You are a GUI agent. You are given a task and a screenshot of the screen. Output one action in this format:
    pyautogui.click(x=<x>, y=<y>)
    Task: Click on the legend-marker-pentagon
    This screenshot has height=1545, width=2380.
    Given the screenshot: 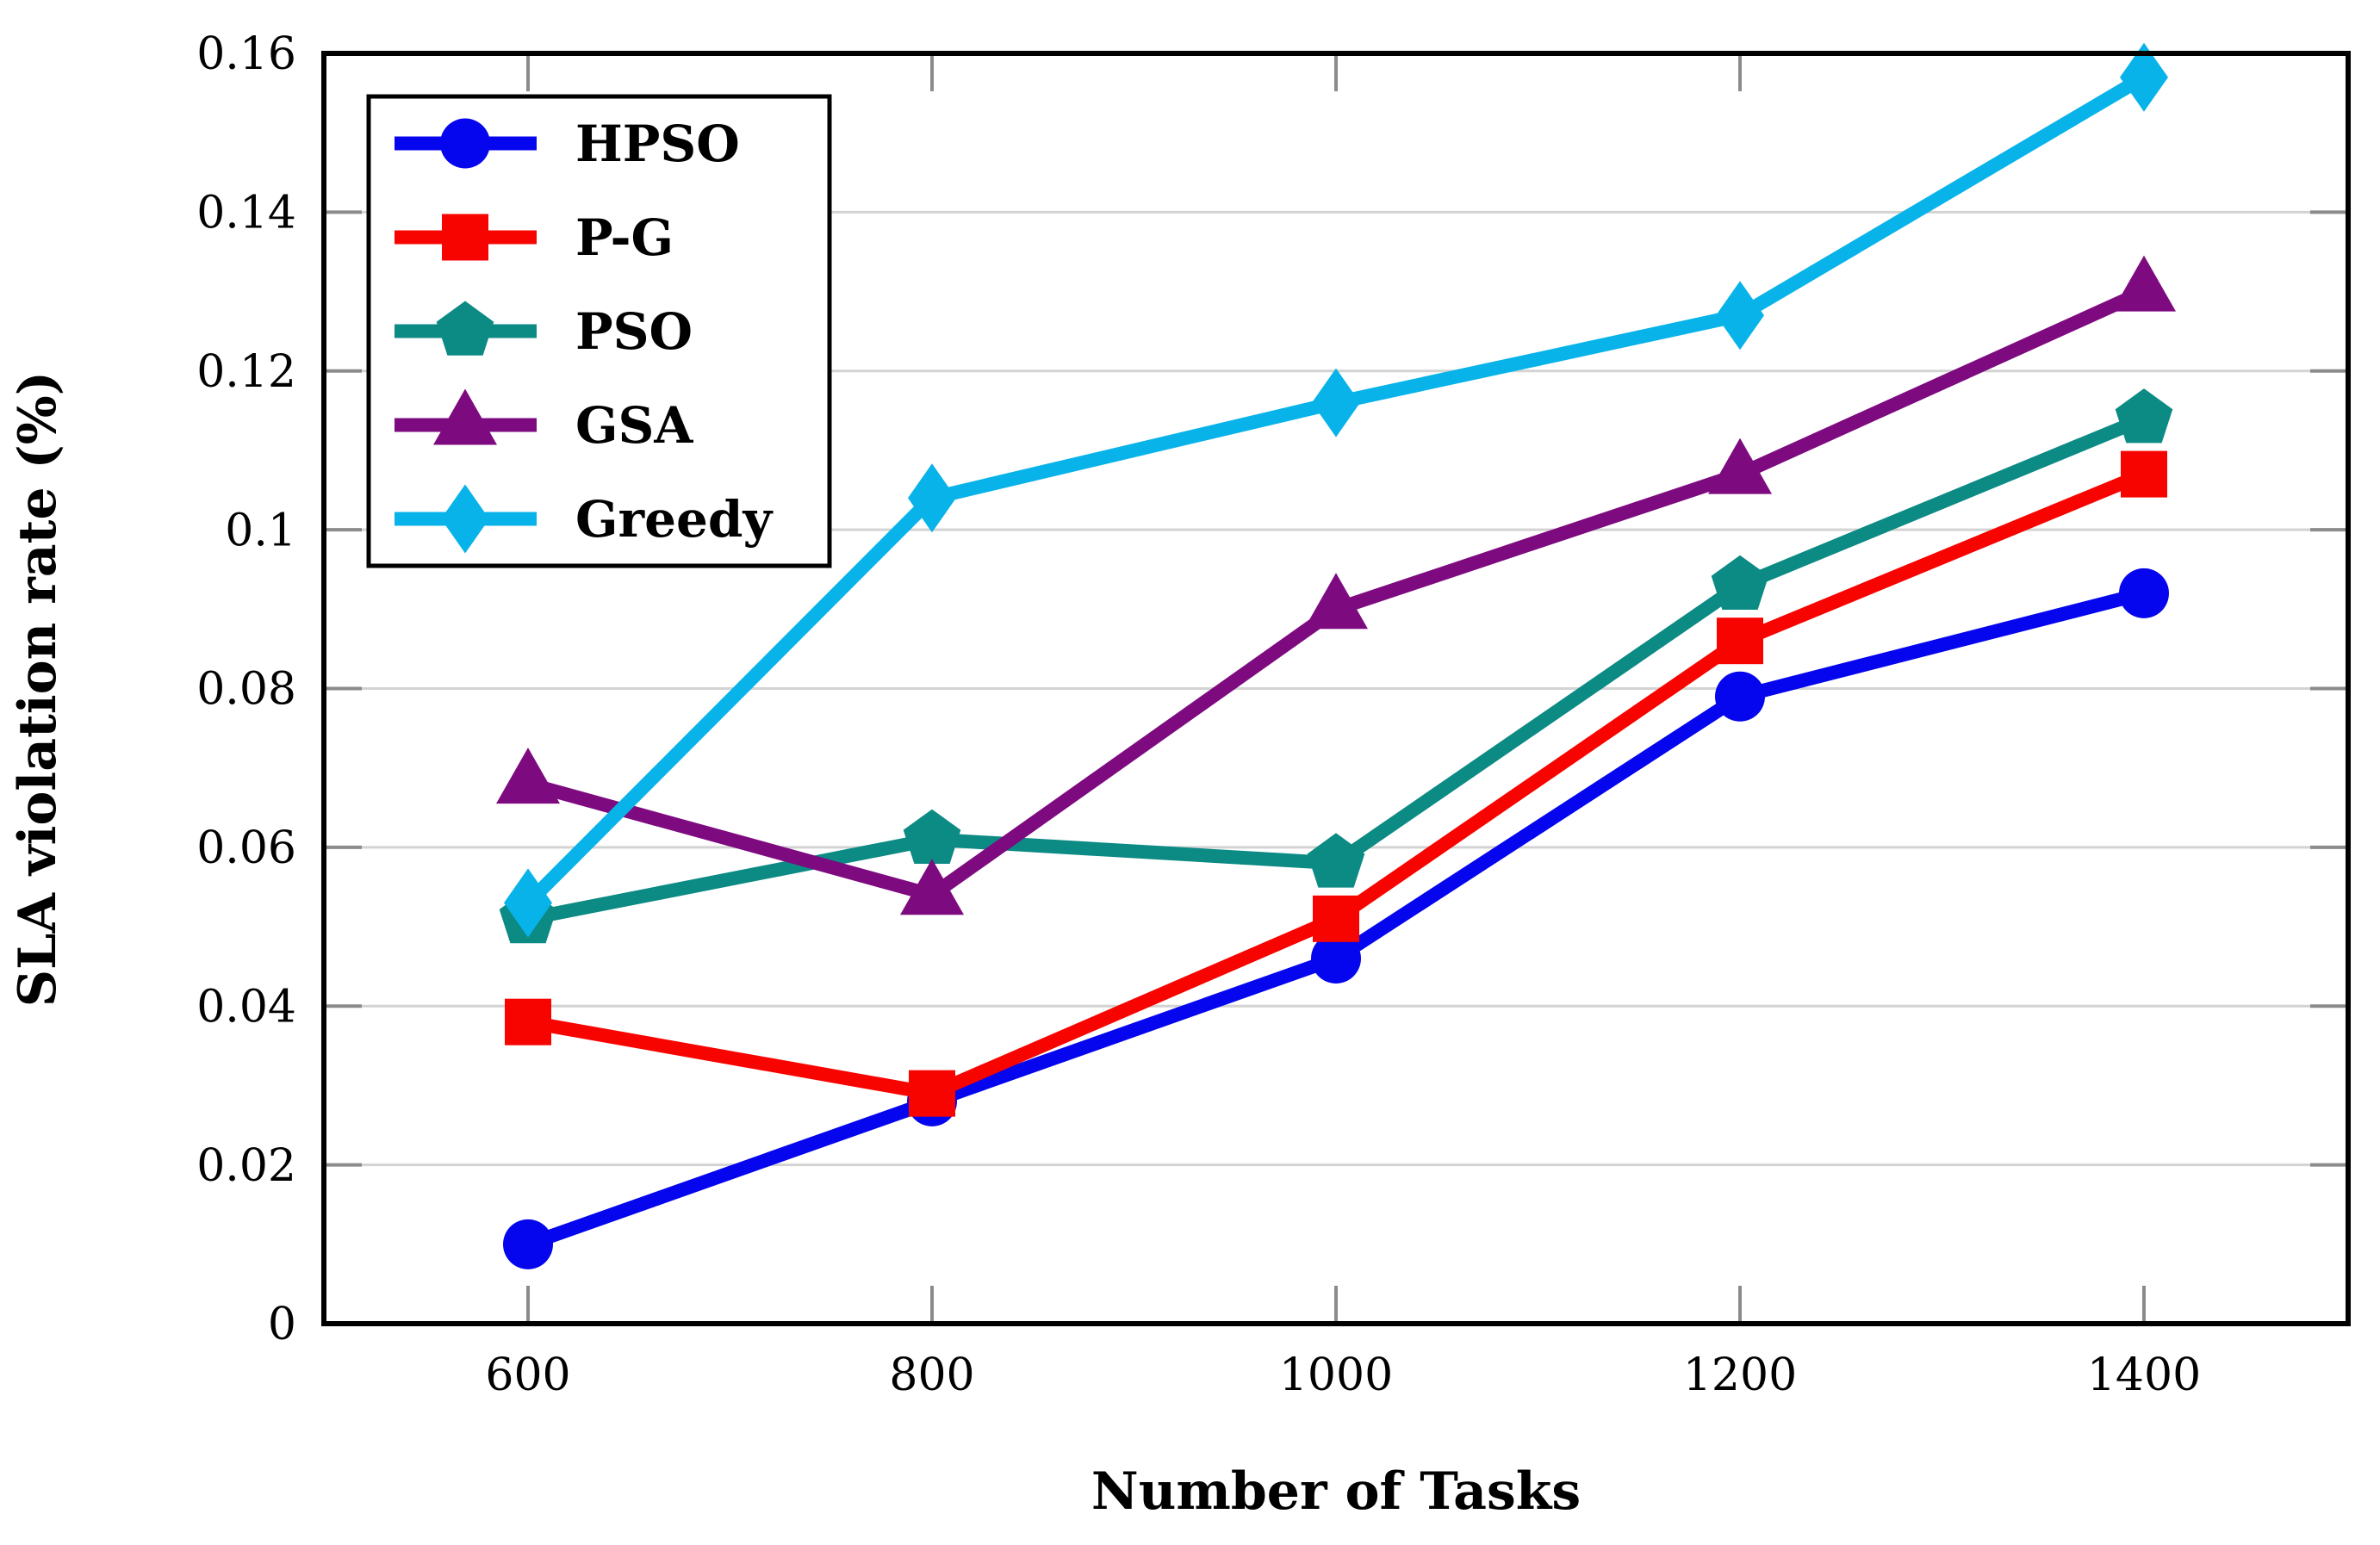 What is the action you would take?
    pyautogui.click(x=465, y=328)
    